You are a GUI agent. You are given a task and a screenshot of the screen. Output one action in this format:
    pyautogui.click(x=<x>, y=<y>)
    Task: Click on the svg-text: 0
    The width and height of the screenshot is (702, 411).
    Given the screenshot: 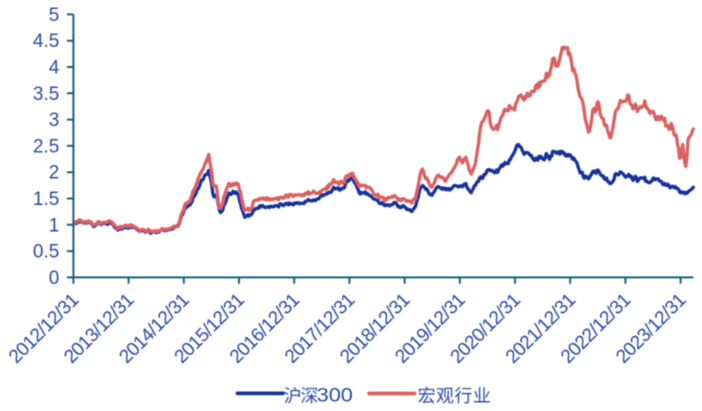 What is the action you would take?
    pyautogui.click(x=54, y=278)
    